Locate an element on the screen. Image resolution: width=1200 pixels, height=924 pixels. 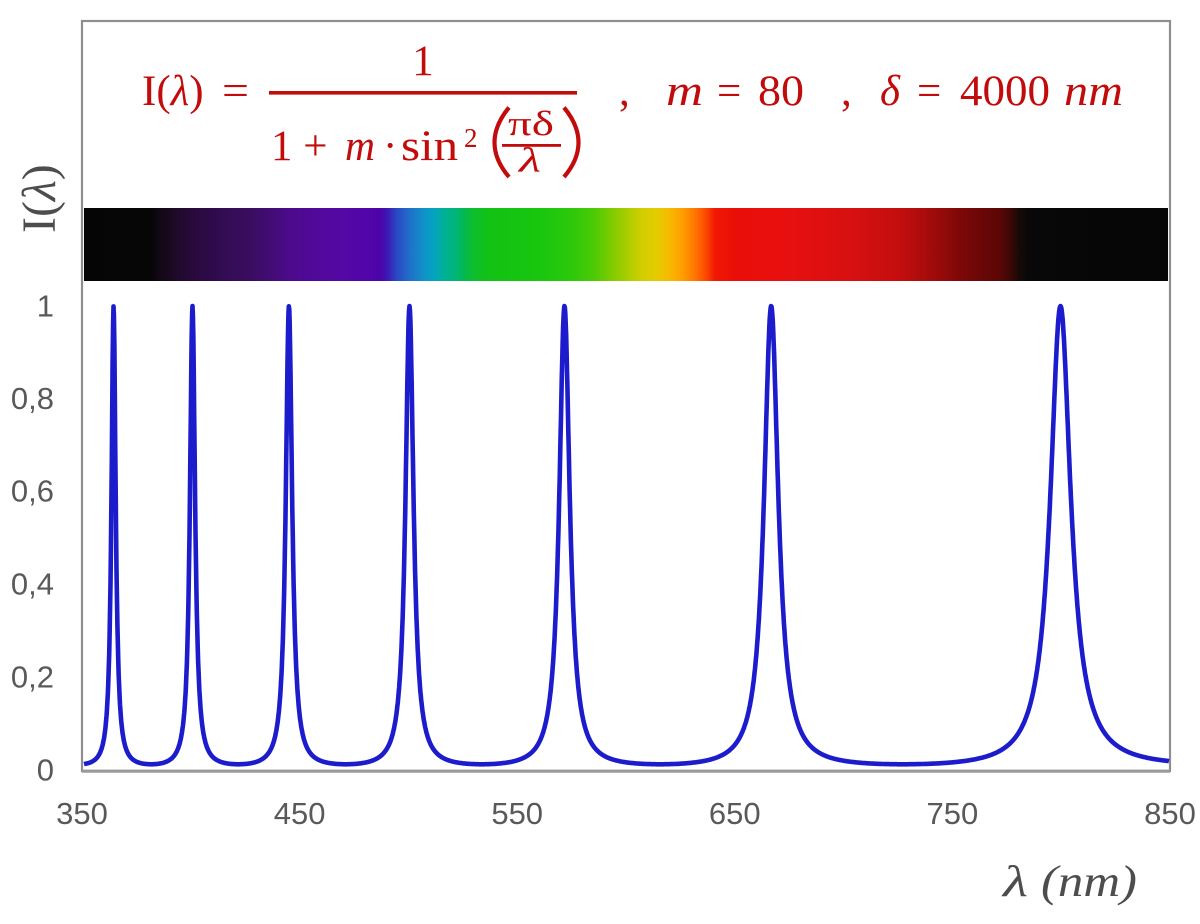
svg-text: 450 is located at coordinates (300, 813).